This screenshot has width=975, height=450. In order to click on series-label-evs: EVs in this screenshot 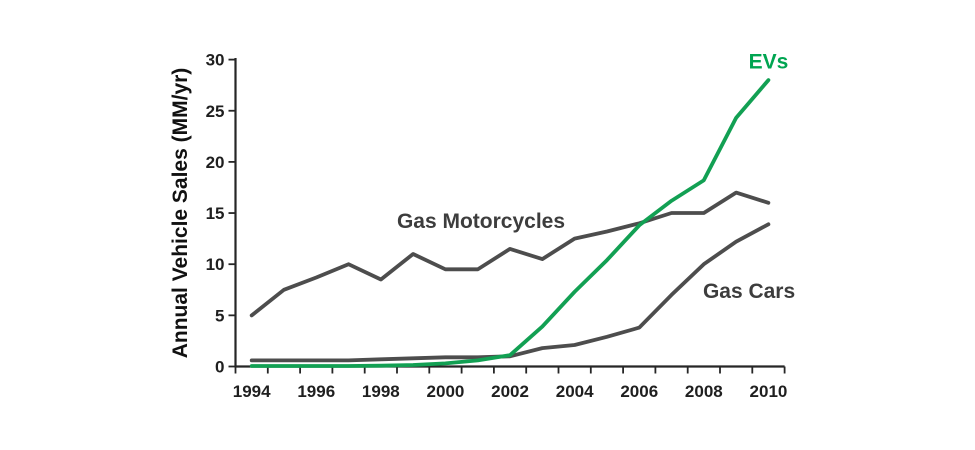, I will do `click(769, 62)`.